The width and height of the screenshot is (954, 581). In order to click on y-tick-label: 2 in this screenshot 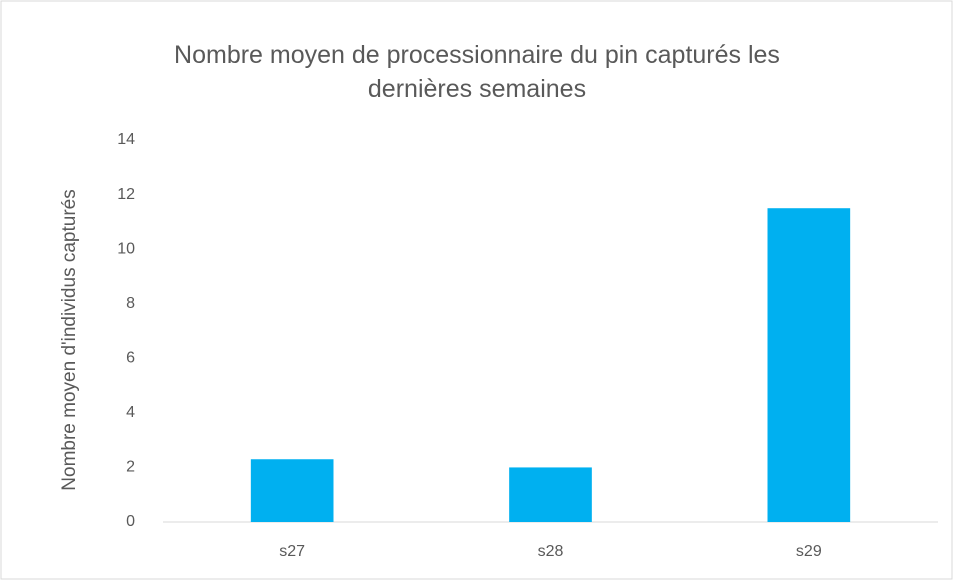, I will do `click(130, 467)`.